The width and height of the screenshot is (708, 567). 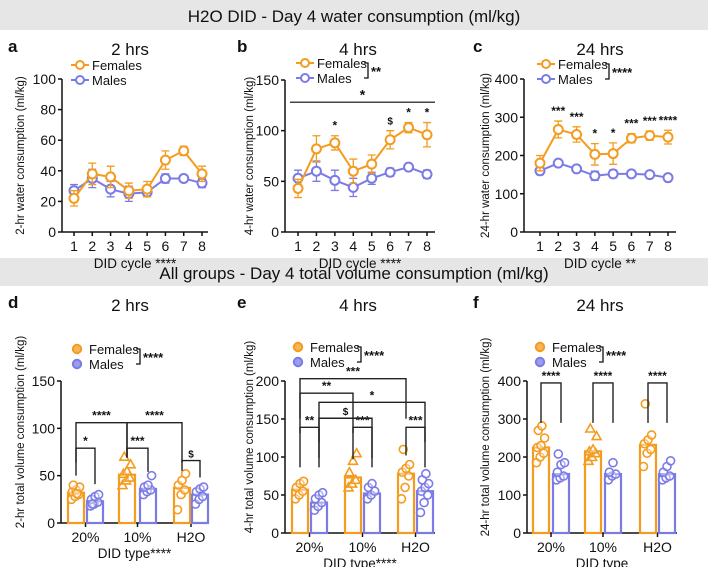 I want to click on legend-marker-females, so click(x=546, y=64).